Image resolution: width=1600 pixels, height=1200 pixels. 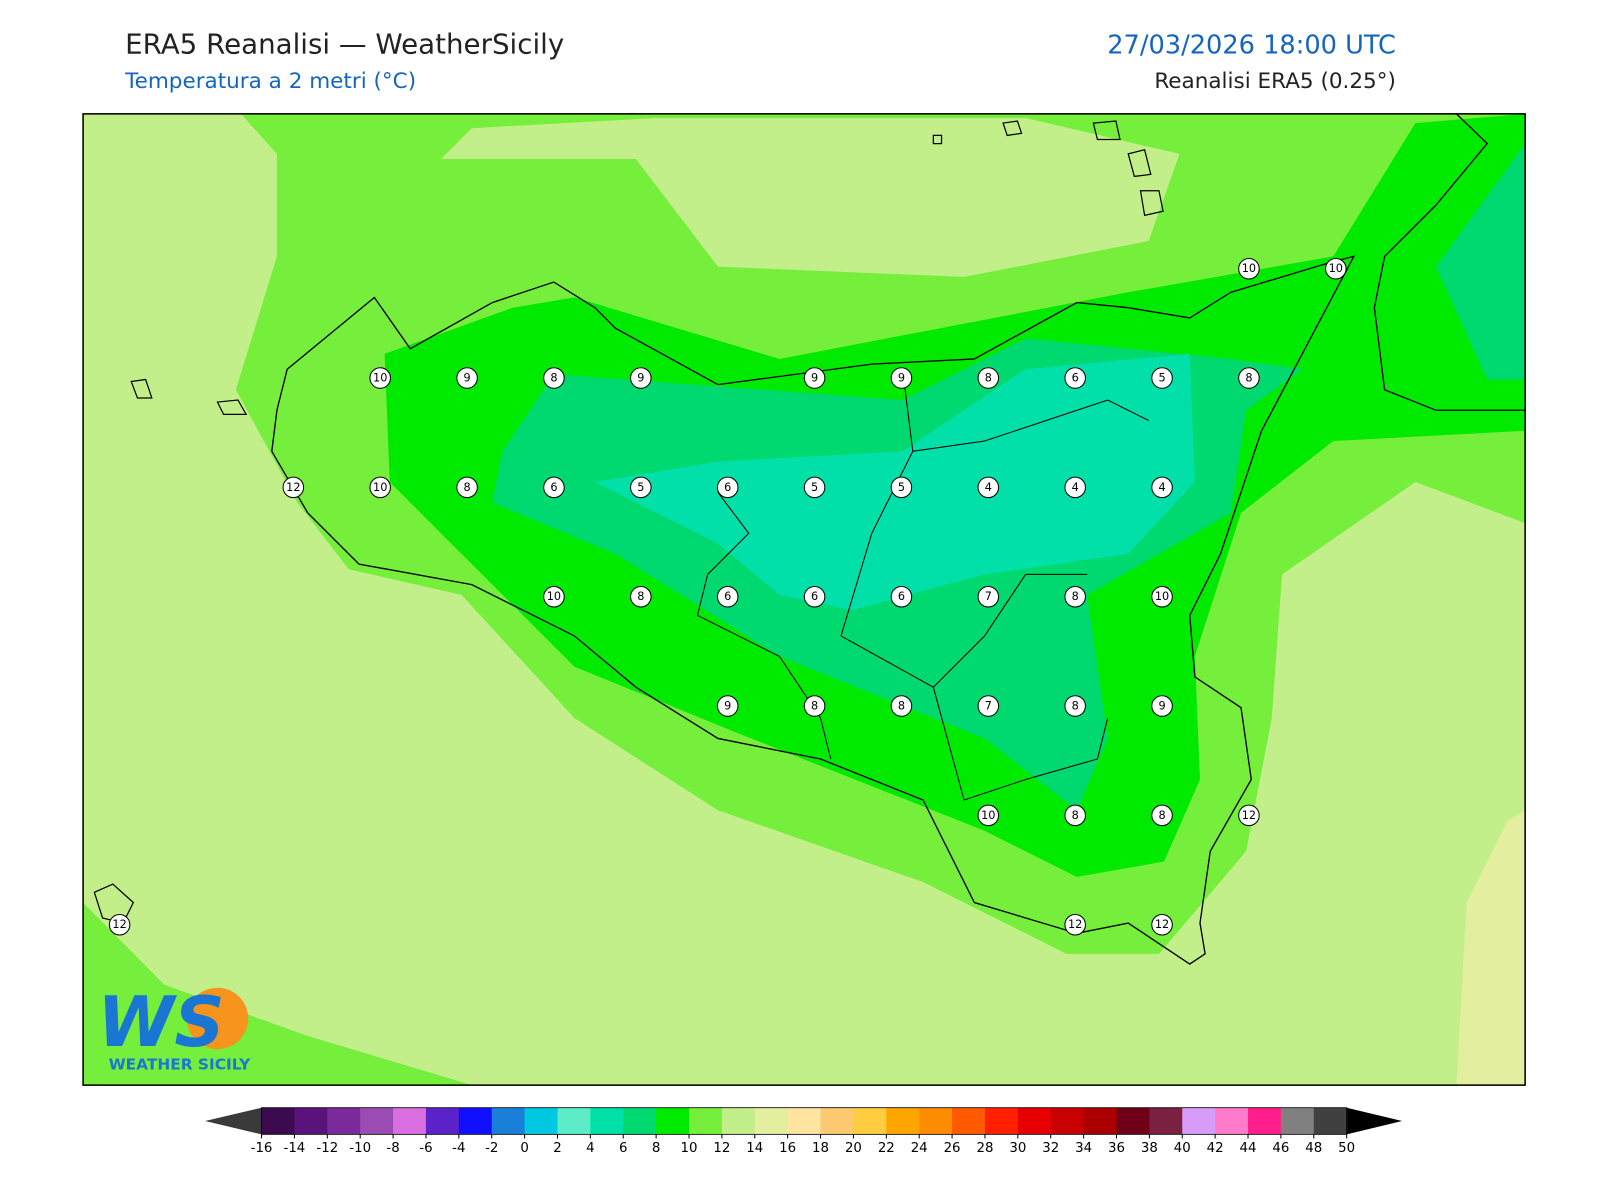 I want to click on colorbar-tick-label: 50, so click(x=1346, y=1148).